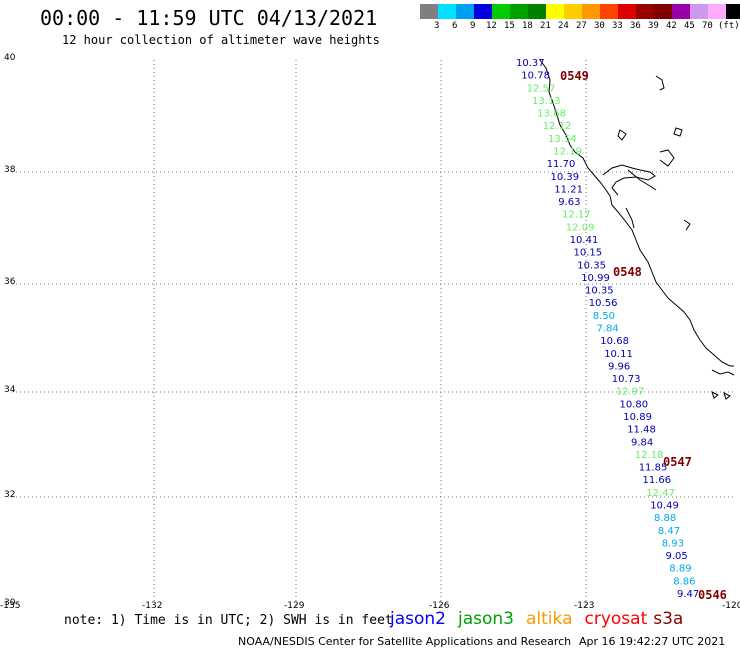 Image resolution: width=740 pixels, height=650 pixels. What do you see at coordinates (10, 495) in the screenshot?
I see `latitude-label: 32` at bounding box center [10, 495].